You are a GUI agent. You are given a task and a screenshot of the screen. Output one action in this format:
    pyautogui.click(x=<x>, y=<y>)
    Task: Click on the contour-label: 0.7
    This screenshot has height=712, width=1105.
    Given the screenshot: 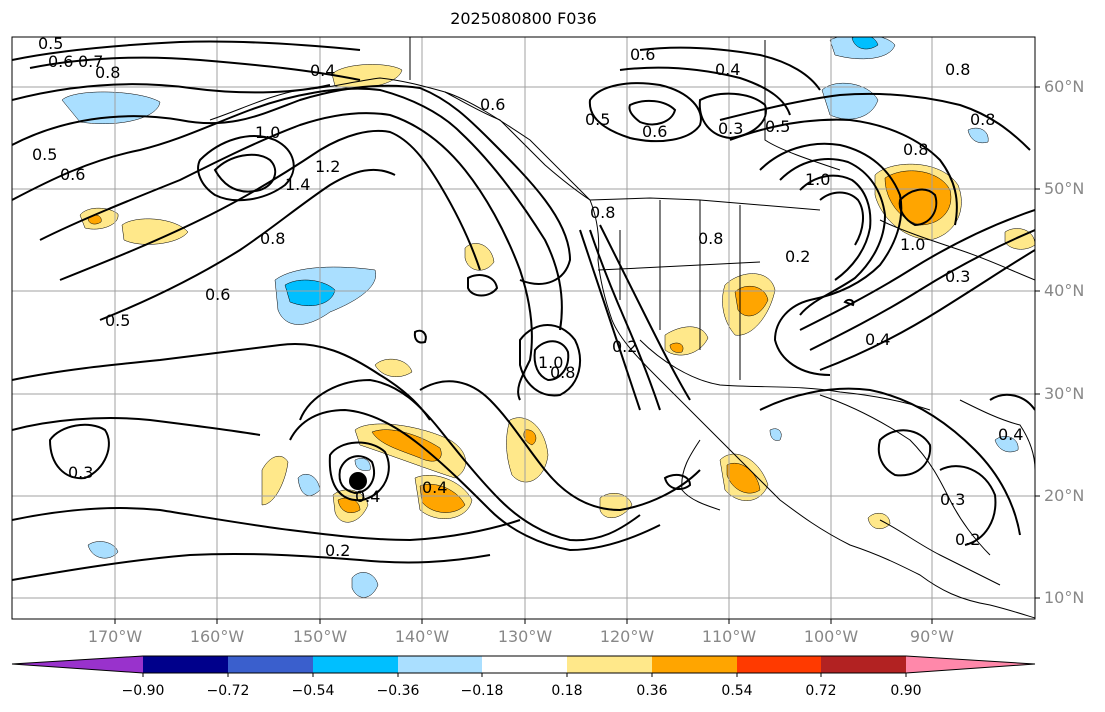 What is the action you would take?
    pyautogui.click(x=90, y=61)
    